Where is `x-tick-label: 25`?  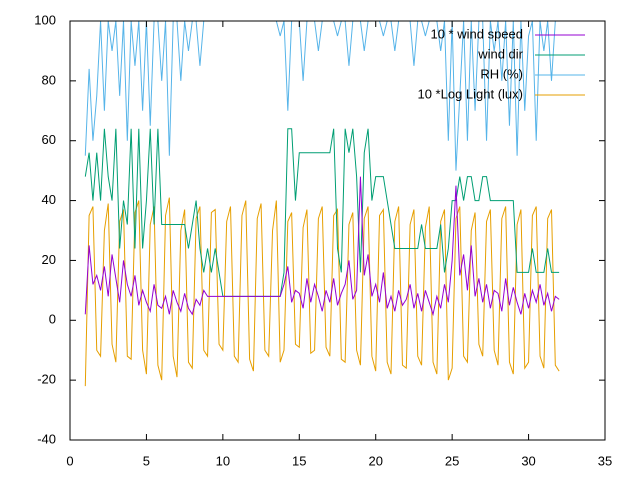 x-tick-label: 25 is located at coordinates (452, 460).